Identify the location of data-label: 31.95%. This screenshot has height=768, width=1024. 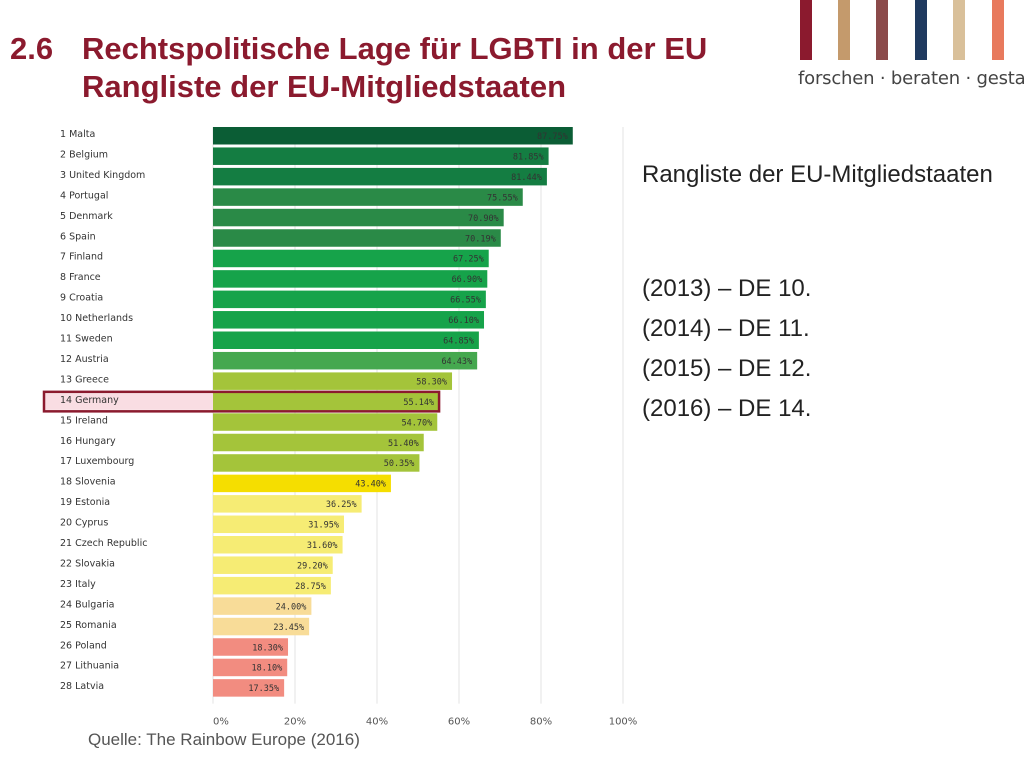
(323, 526).